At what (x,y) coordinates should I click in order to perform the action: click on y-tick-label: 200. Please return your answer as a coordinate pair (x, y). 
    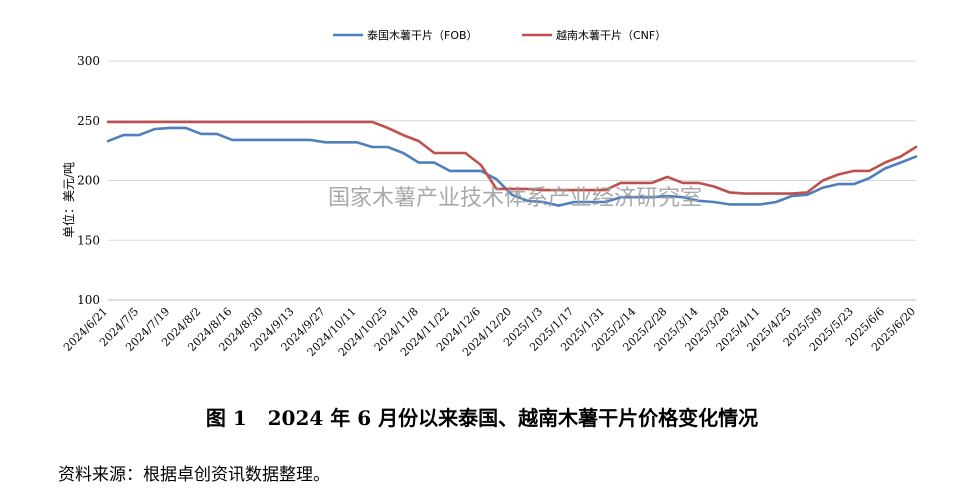
    Looking at the image, I should click on (88, 181).